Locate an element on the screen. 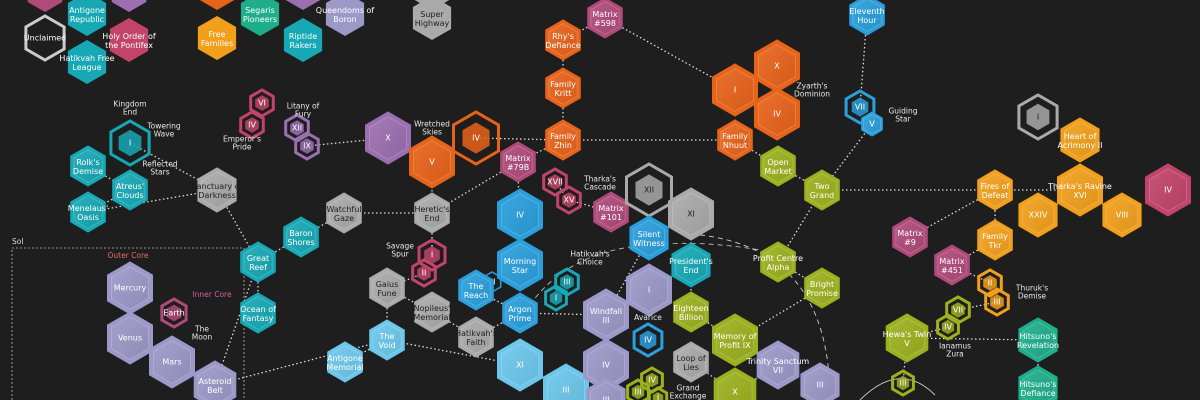  sector-lime_iv: IV is located at coordinates (948, 327).